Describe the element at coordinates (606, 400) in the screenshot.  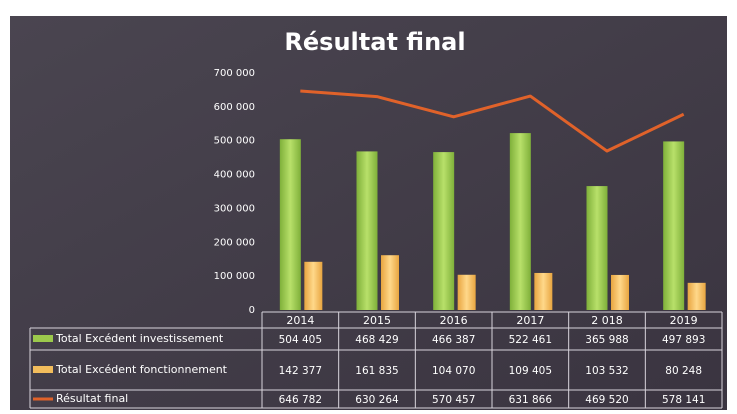
I see `table-value: 469 520` at that location.